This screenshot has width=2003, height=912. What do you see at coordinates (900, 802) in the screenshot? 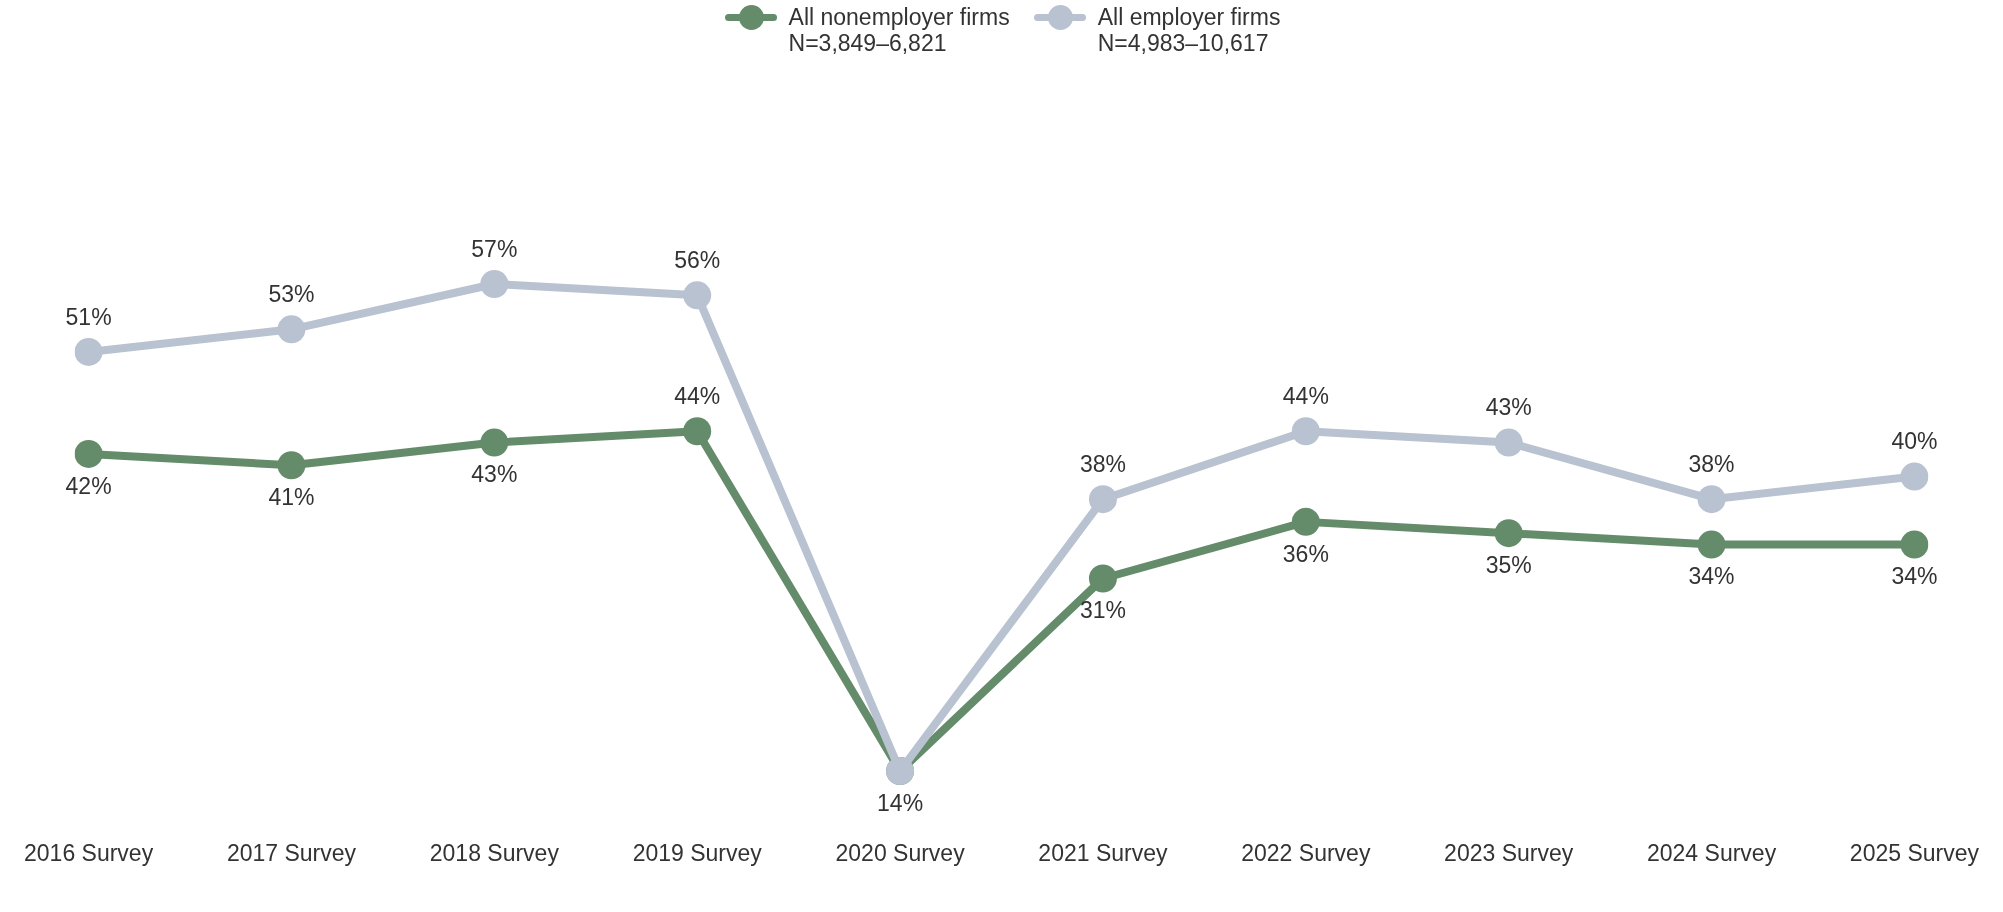
I see `data-label: 14%` at bounding box center [900, 802].